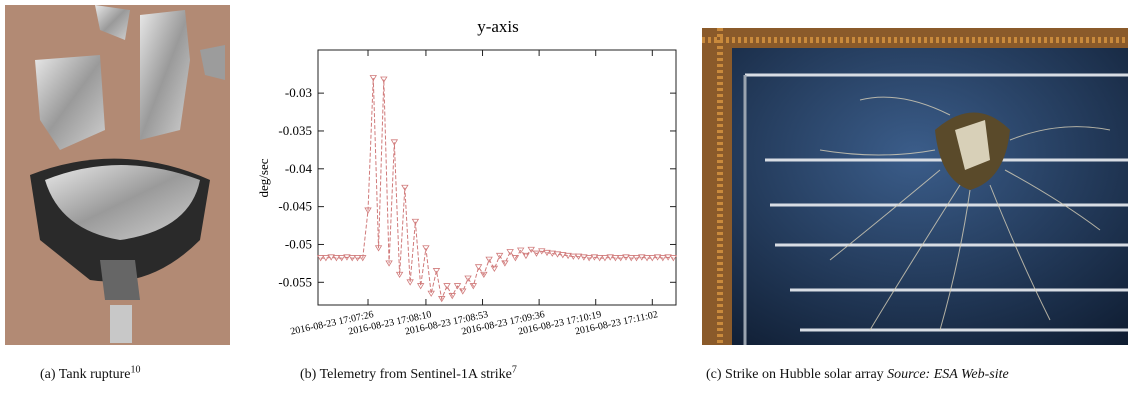  What do you see at coordinates (263, 177) in the screenshot?
I see `y-axis-label: deg/sec` at bounding box center [263, 177].